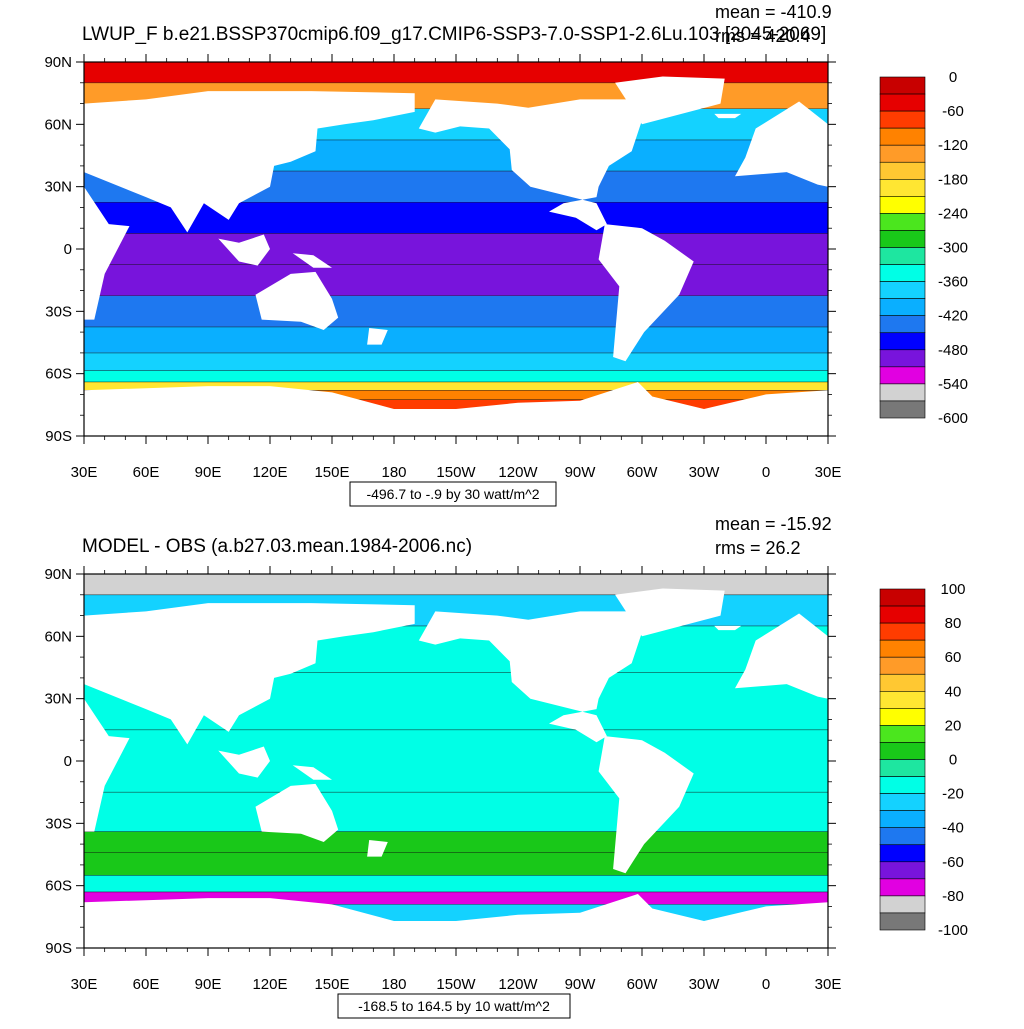  Describe the element at coordinates (58, 886) in the screenshot. I see `bottom-ylabel-5: 60S` at that location.